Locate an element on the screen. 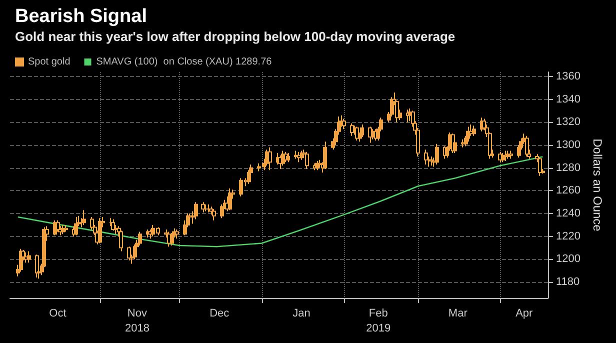 The height and width of the screenshot is (343, 616). y-tick-label: 1320 is located at coordinates (568, 122).